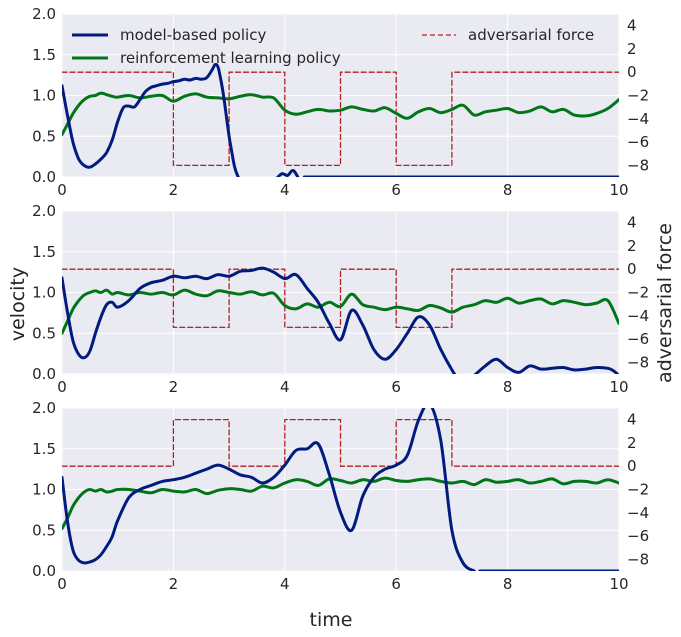 The height and width of the screenshot is (637, 681). What do you see at coordinates (230, 58) in the screenshot?
I see `legend-rl-label: reinforcement learning policy` at bounding box center [230, 58].